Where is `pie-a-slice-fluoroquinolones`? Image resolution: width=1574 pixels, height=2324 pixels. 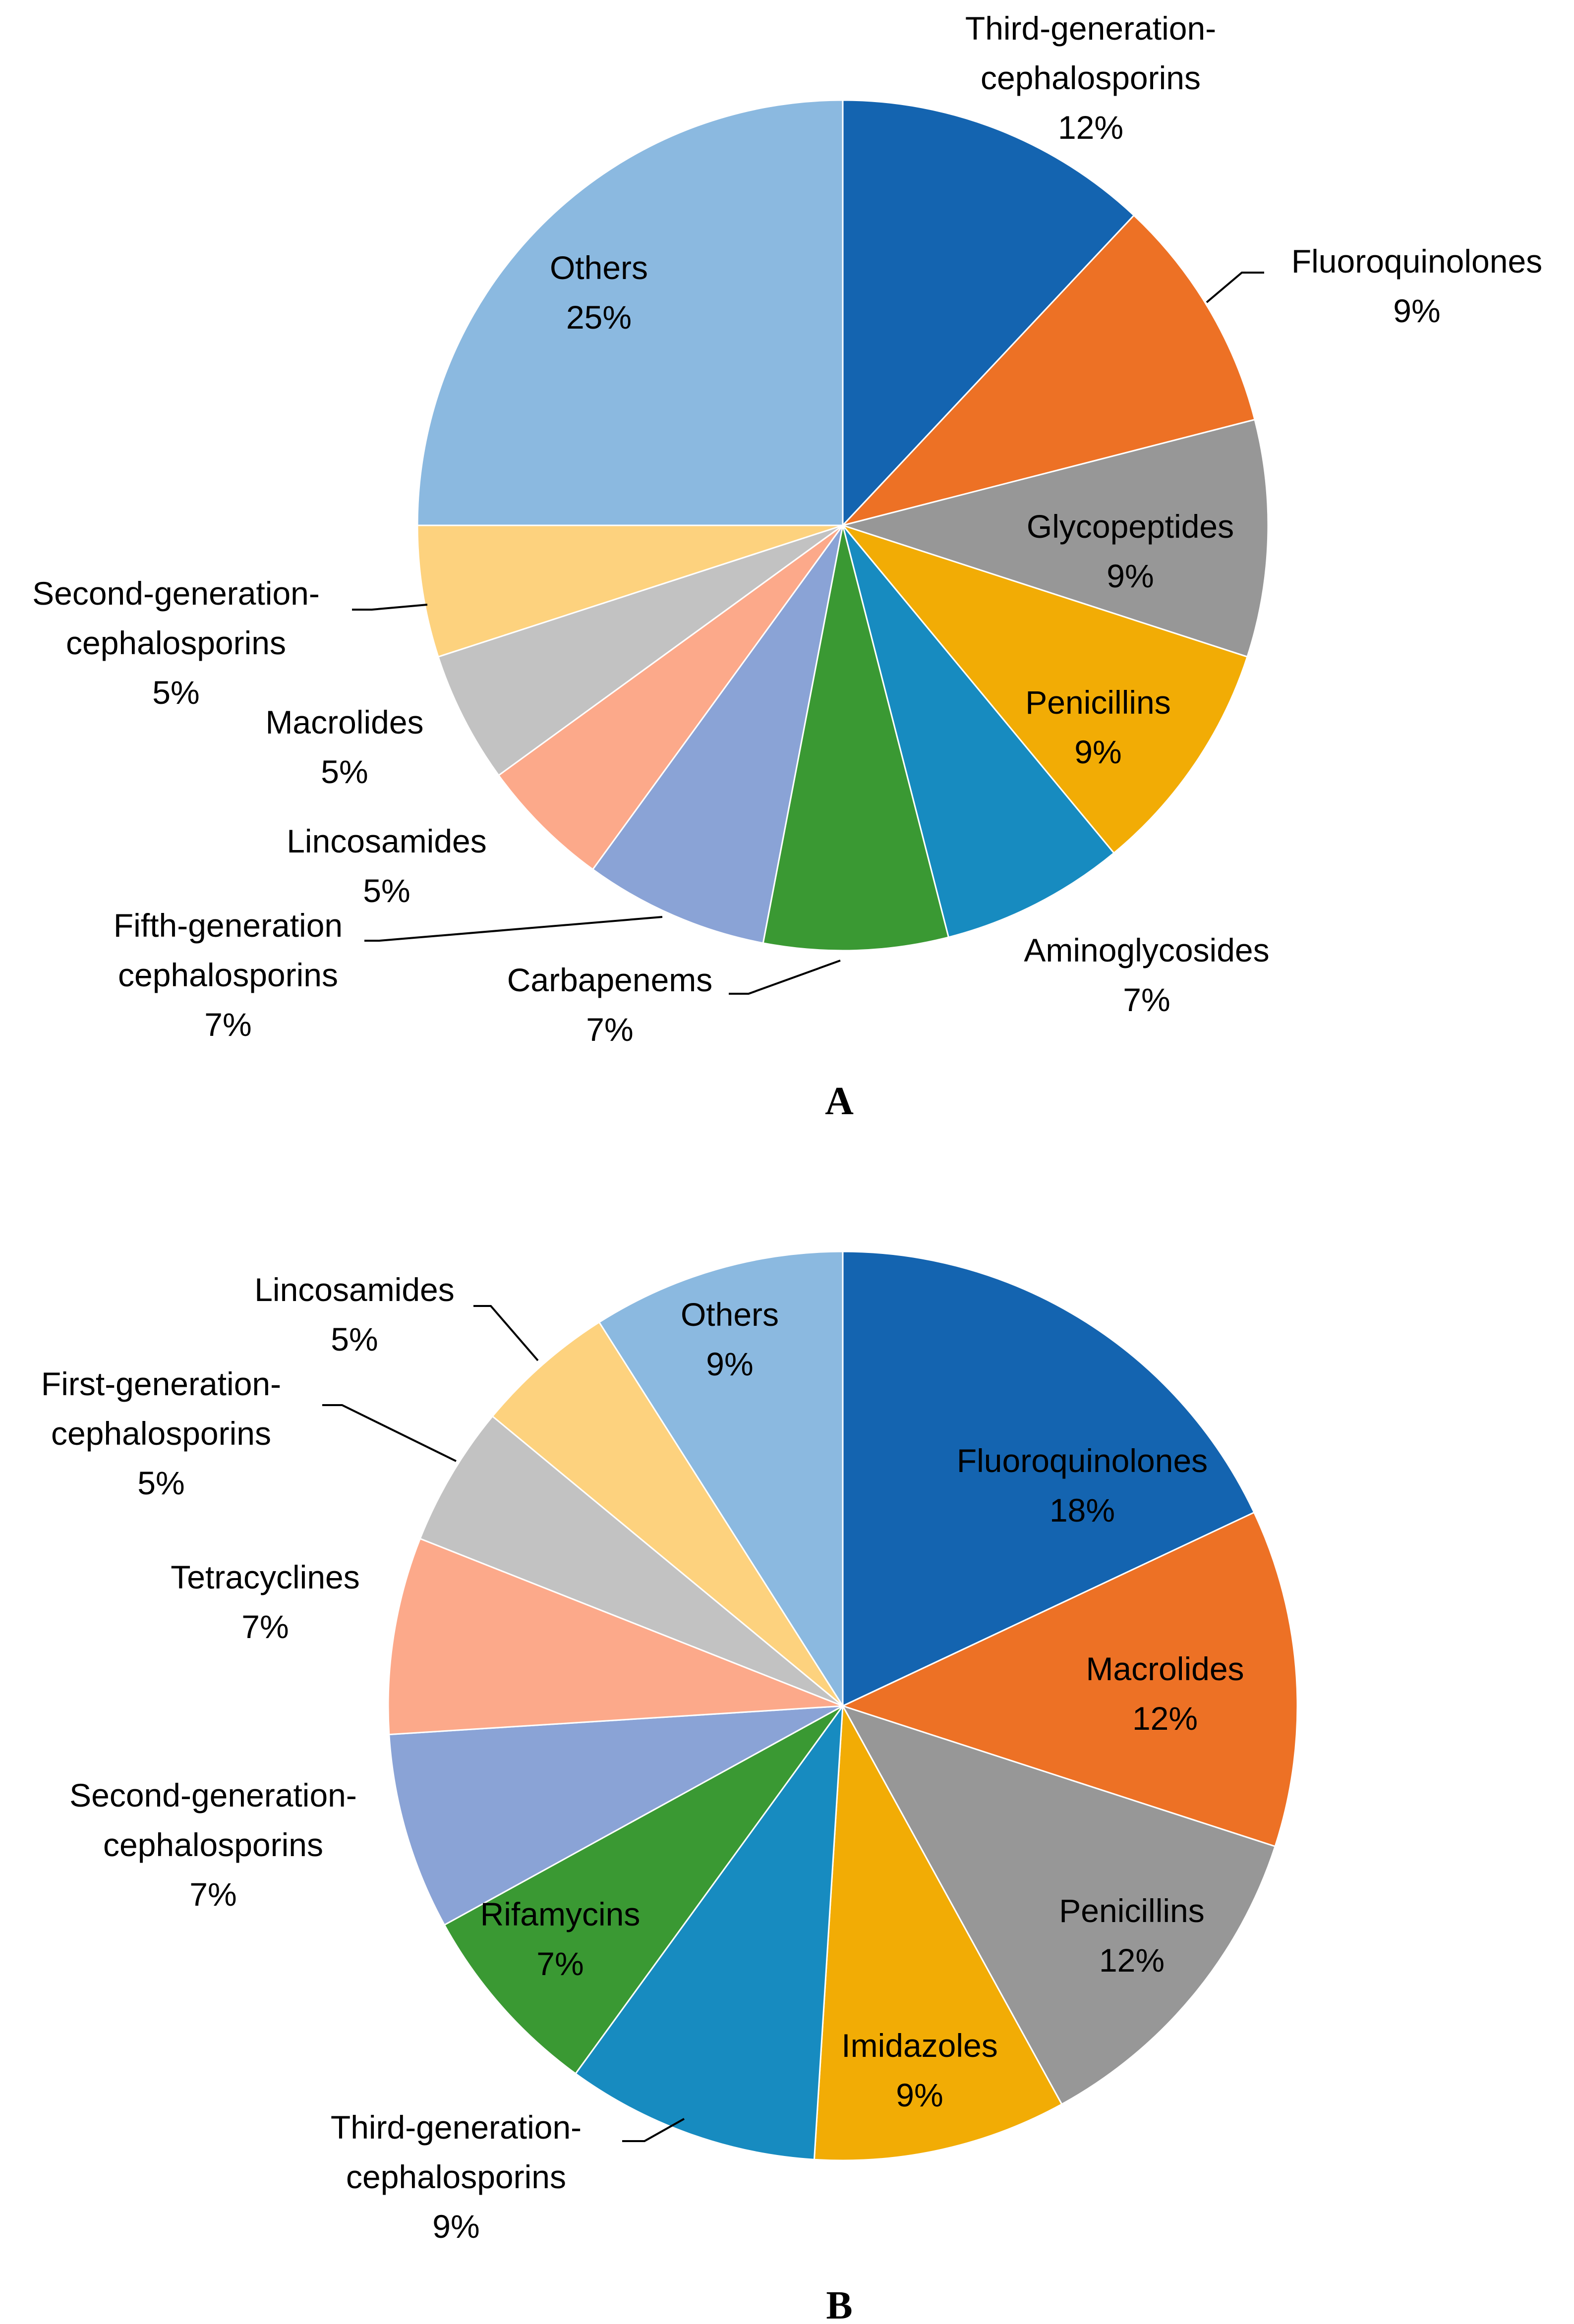
pie-a-slice-fluoroquinolones is located at coordinates (1048, 371).